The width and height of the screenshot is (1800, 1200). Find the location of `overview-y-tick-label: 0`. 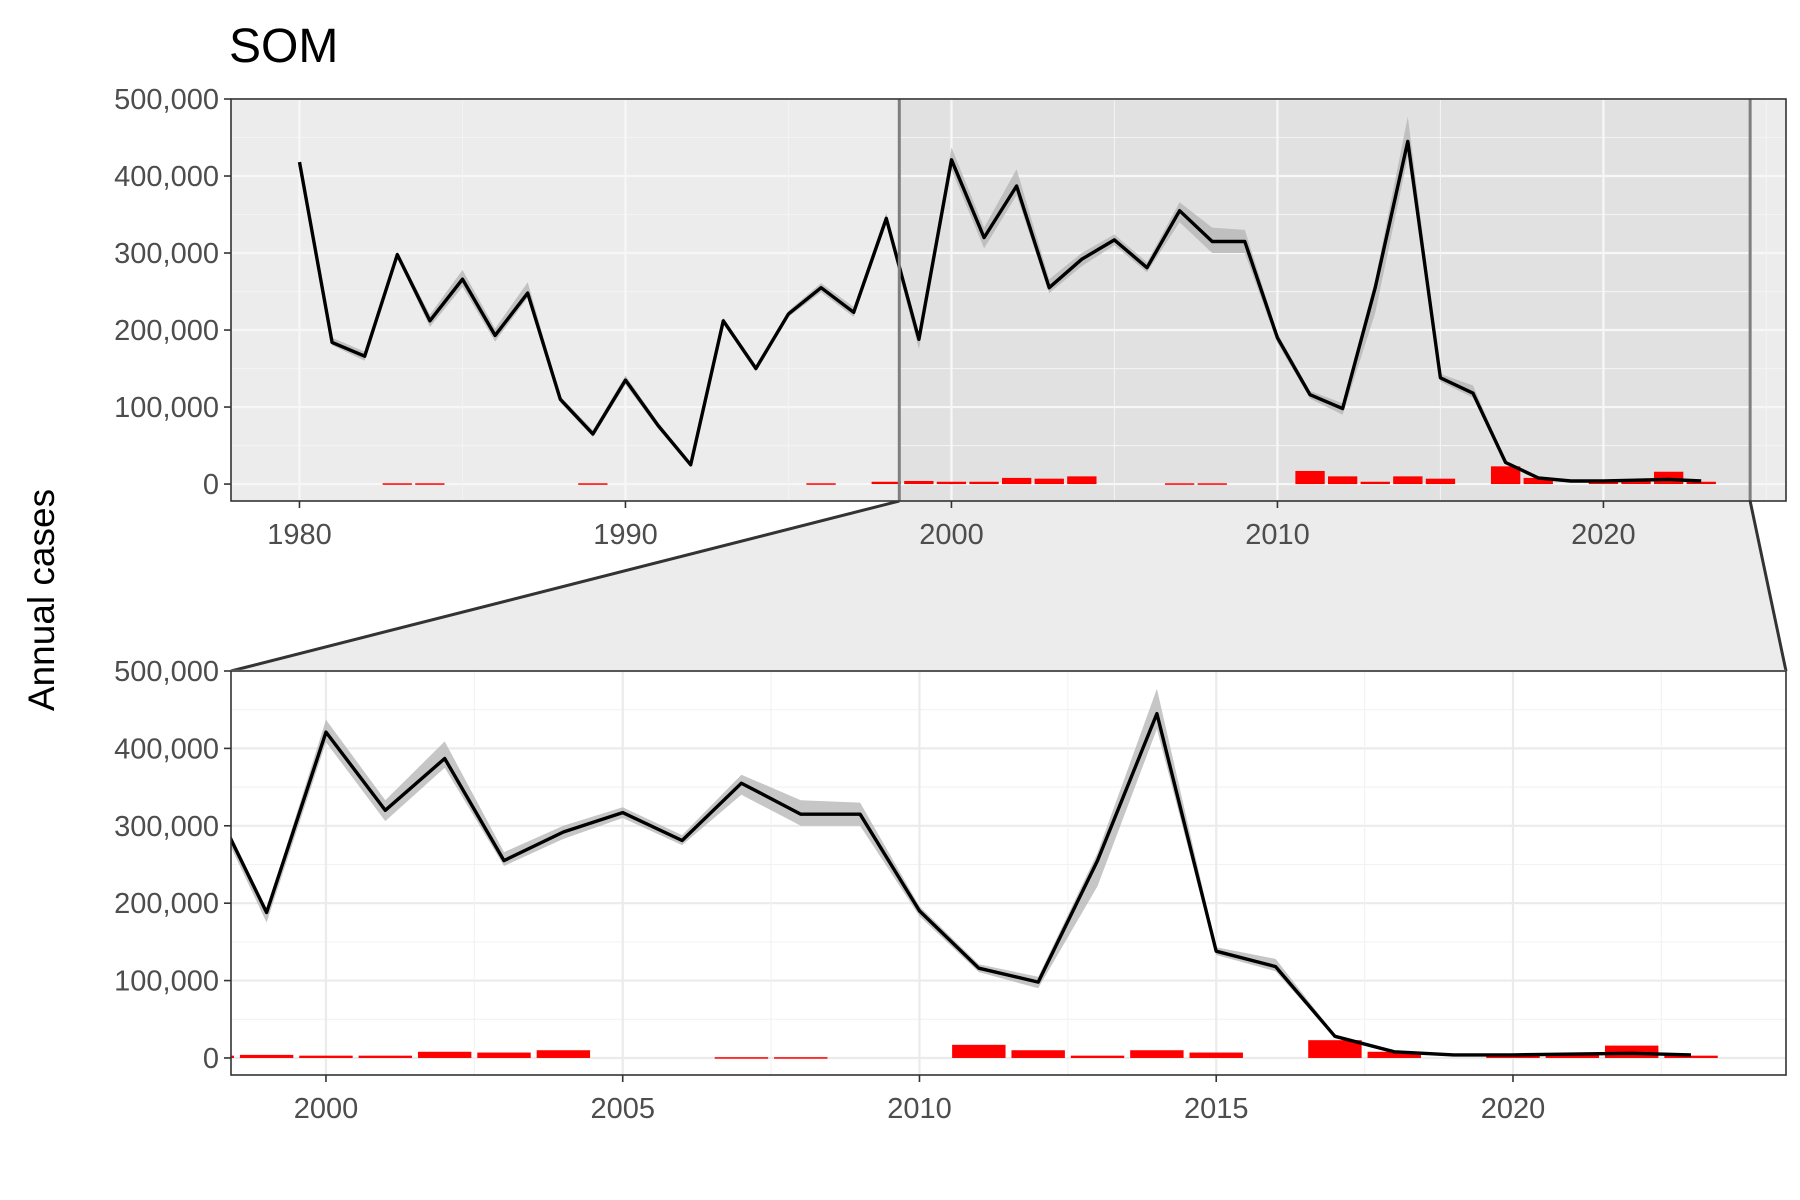

overview-y-tick-label: 0 is located at coordinates (211, 485).